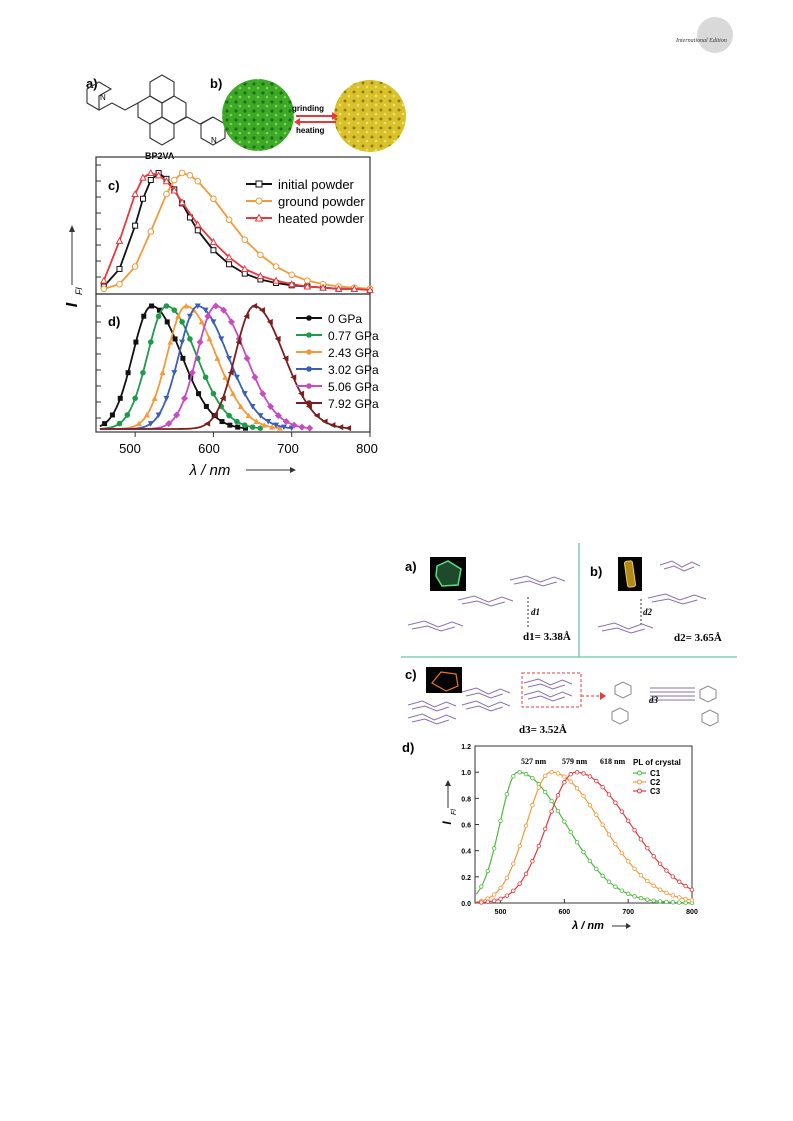 The image size is (793, 1121). Describe the element at coordinates (72, 304) in the screenshot. I see `svg-text: I` at that location.